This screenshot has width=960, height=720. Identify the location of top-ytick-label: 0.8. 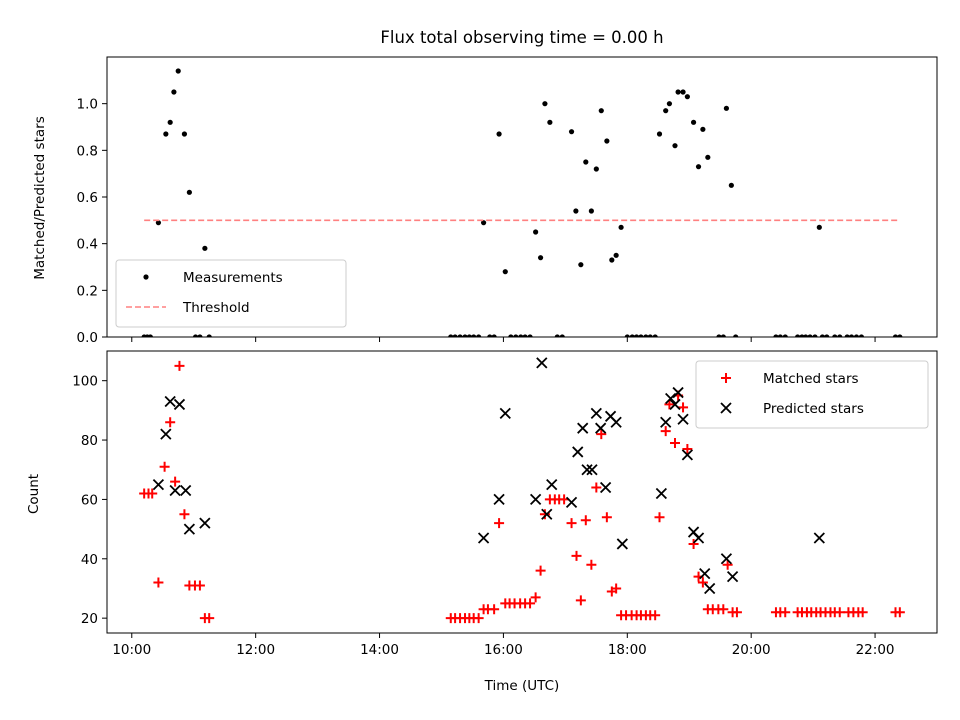
(87, 151).